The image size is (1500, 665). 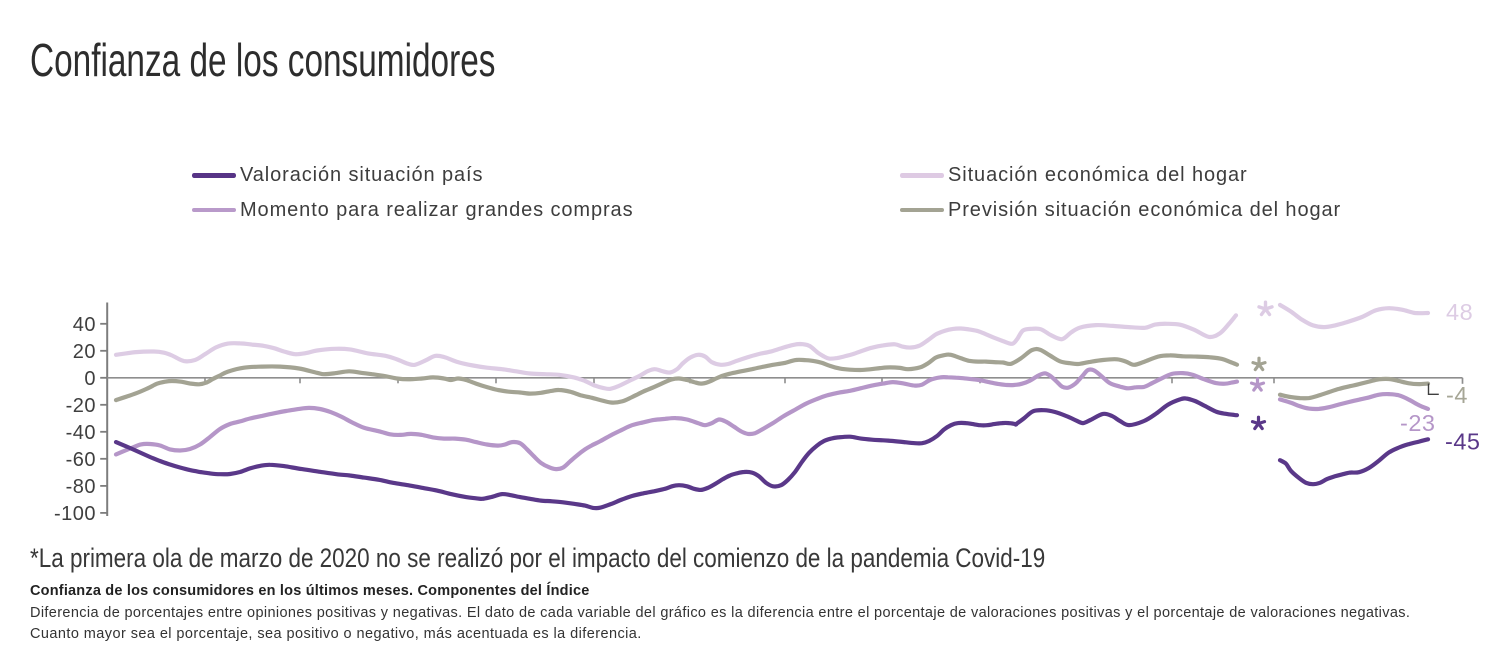 I want to click on svg-text: -60, so click(x=81, y=460).